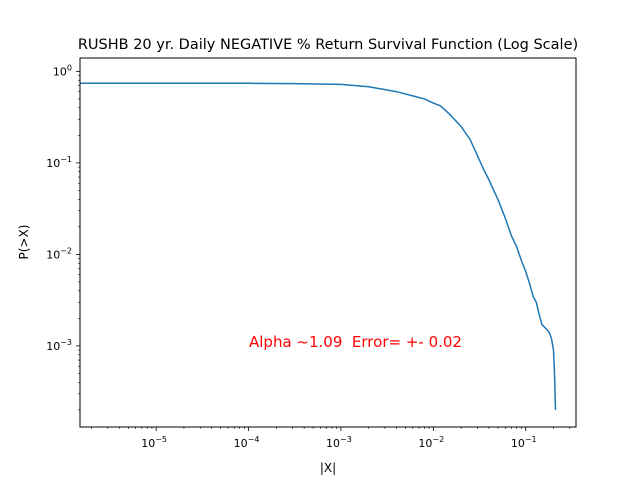 The height and width of the screenshot is (480, 640). What do you see at coordinates (355, 342) in the screenshot?
I see `annotation-text: Alpha ~1.09 Error= +- 0.02` at bounding box center [355, 342].